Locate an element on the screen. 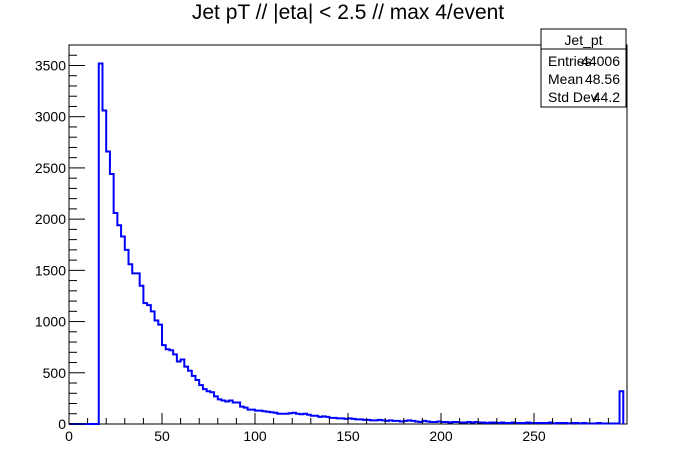 The width and height of the screenshot is (696, 472). stats-mean-label: Mean is located at coordinates (565, 79).